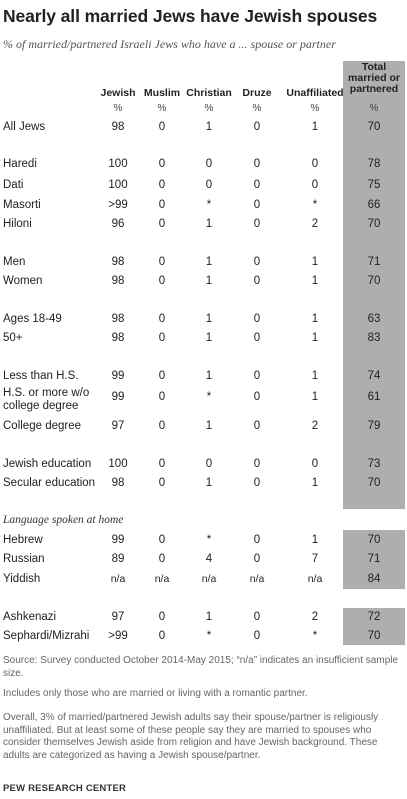  I want to click on table-row: Women 98 0 1 0 1 70, so click(203, 284).